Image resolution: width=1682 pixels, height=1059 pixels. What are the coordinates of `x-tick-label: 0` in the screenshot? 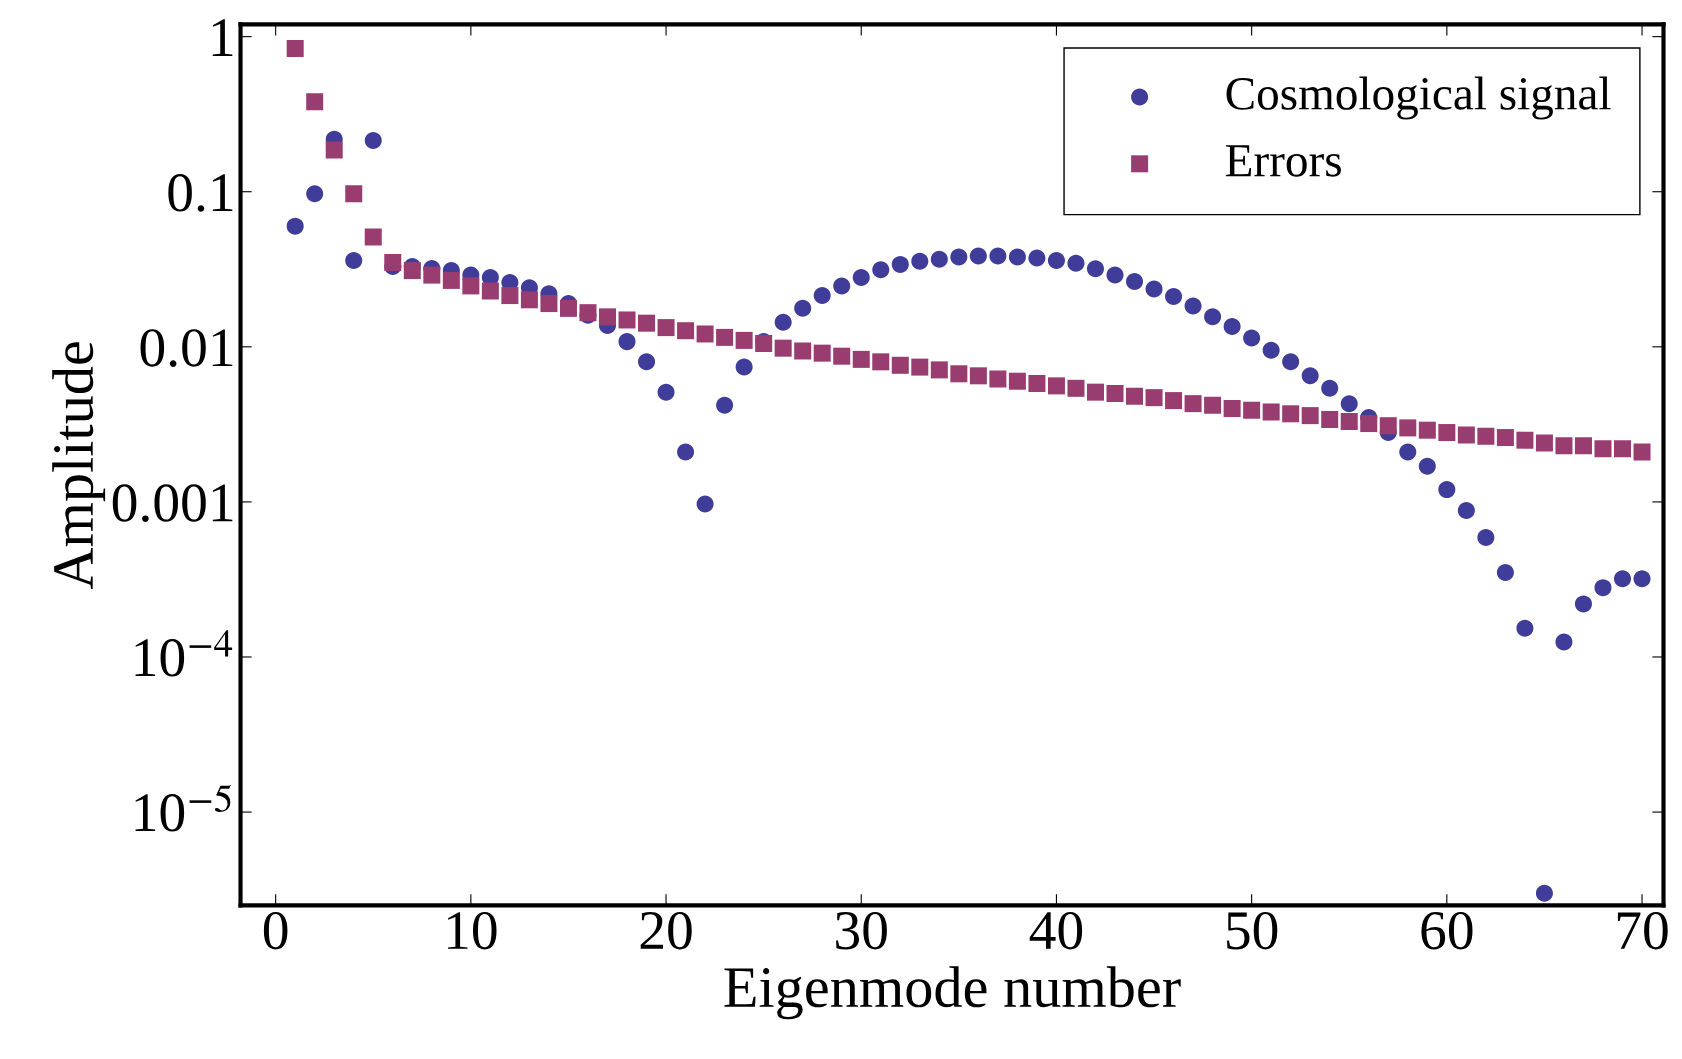 It's located at (275, 930).